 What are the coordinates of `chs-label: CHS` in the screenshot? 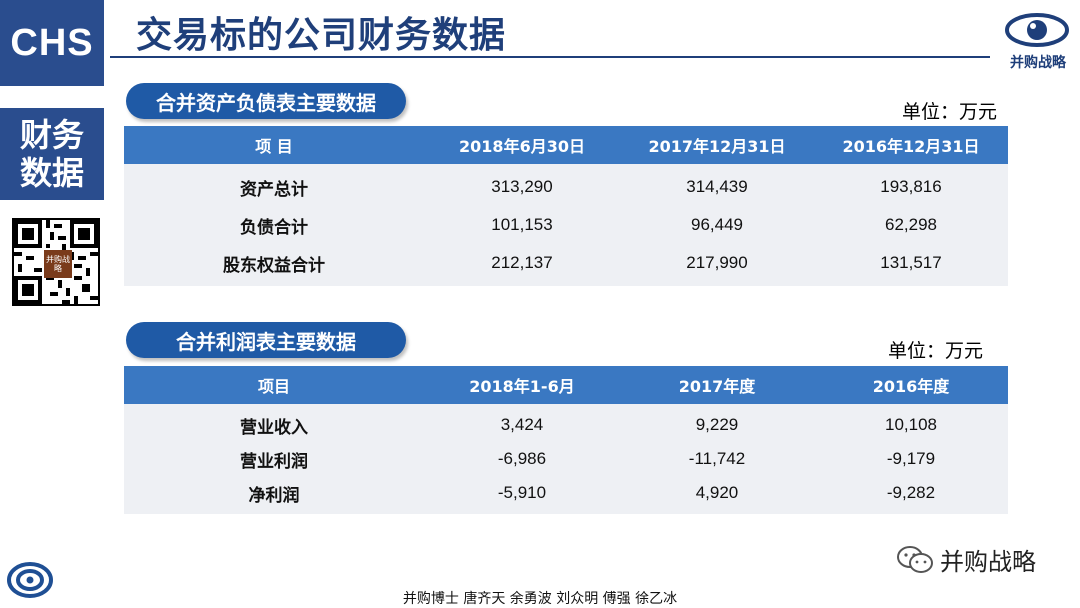 It's located at (52, 42).